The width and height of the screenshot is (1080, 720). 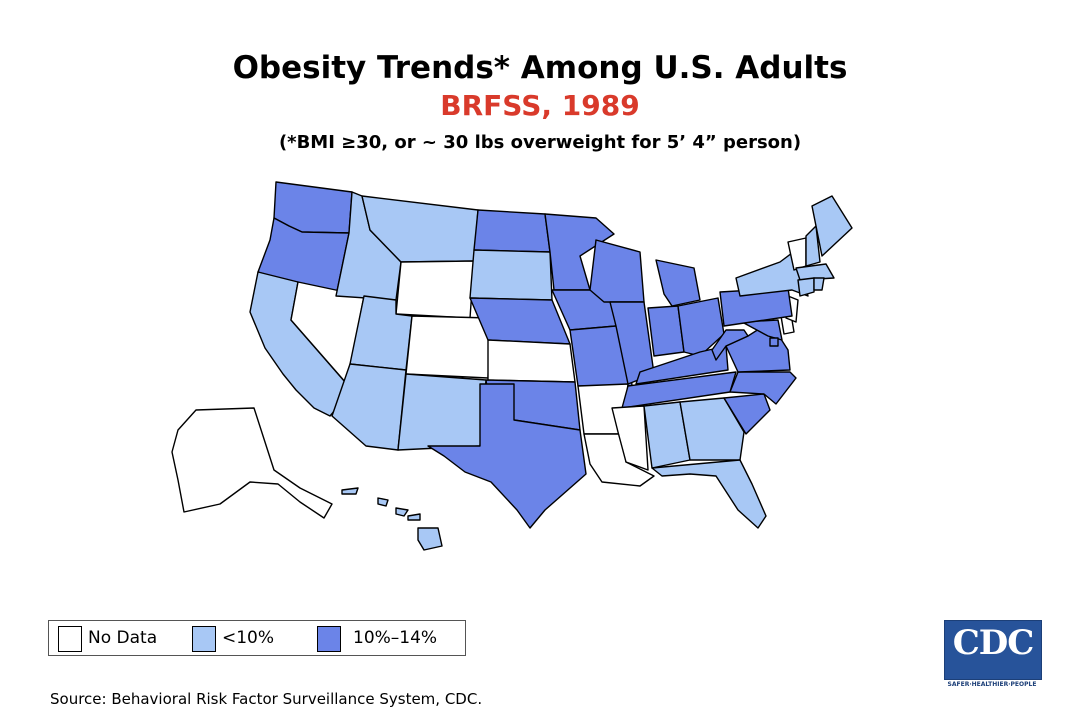 What do you see at coordinates (806, 287) in the screenshot?
I see `state-ct` at bounding box center [806, 287].